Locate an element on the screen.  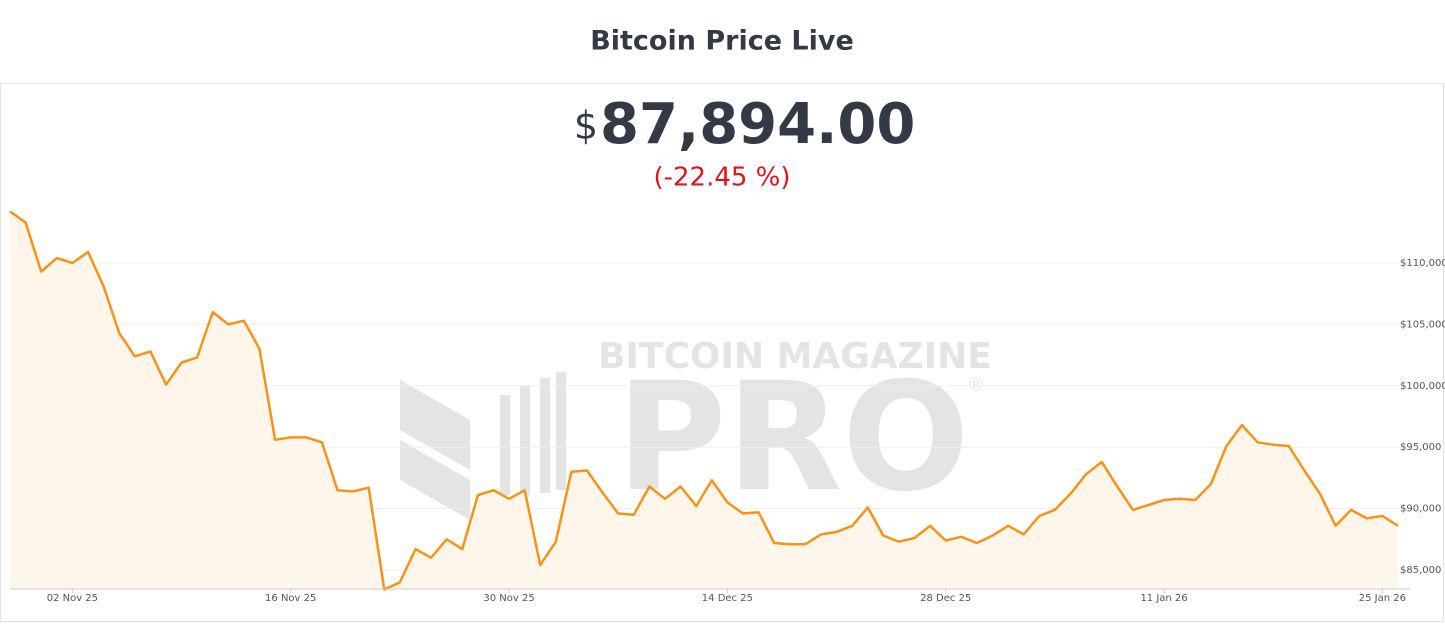
watermark-text: BITCOIN MAGAZINE is located at coordinates (795, 356).